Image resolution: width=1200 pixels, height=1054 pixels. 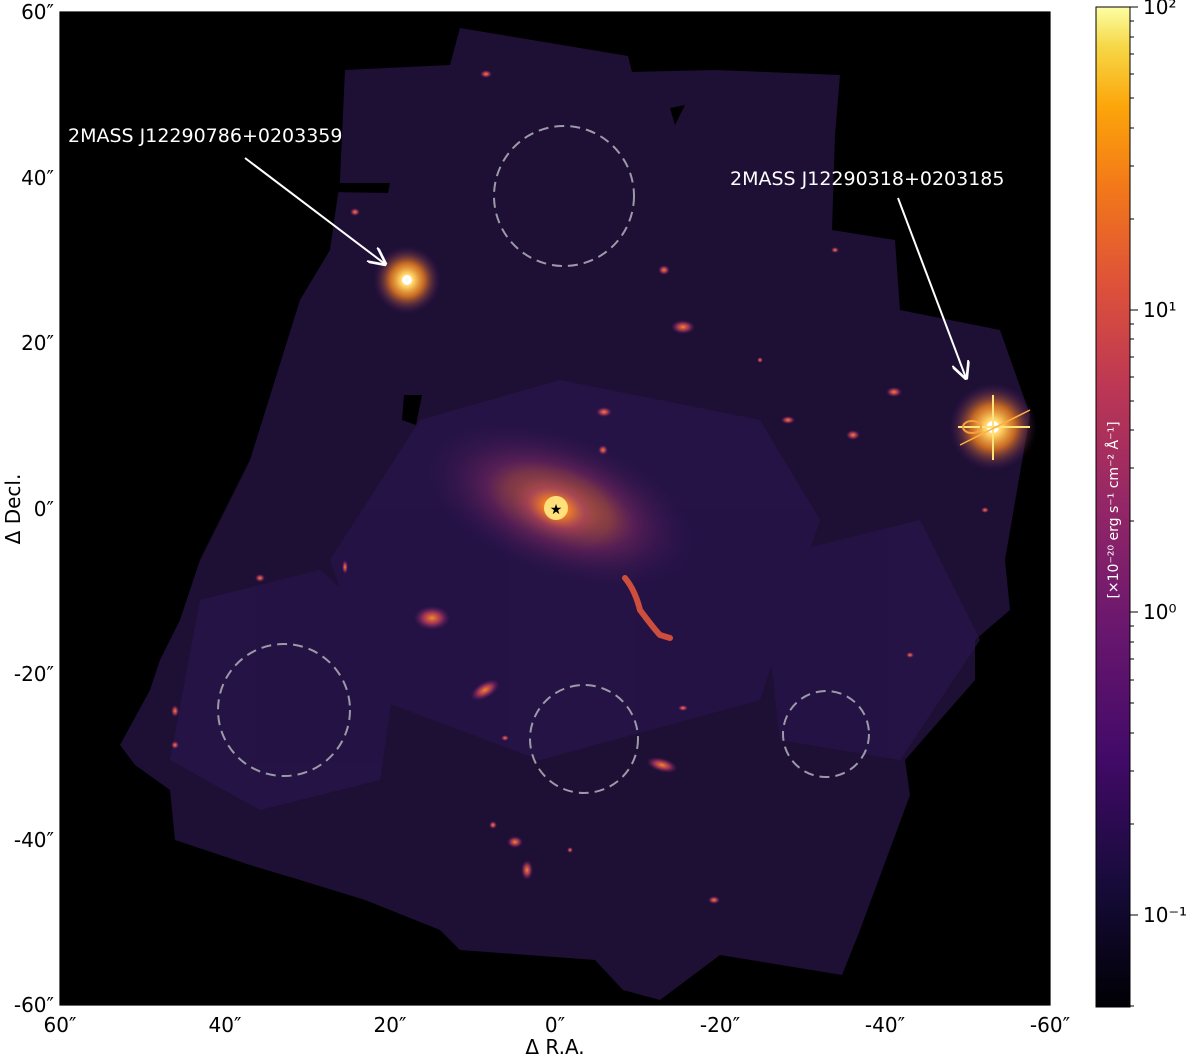 What do you see at coordinates (60, 1025) in the screenshot?
I see `x-tick-label: 60″` at bounding box center [60, 1025].